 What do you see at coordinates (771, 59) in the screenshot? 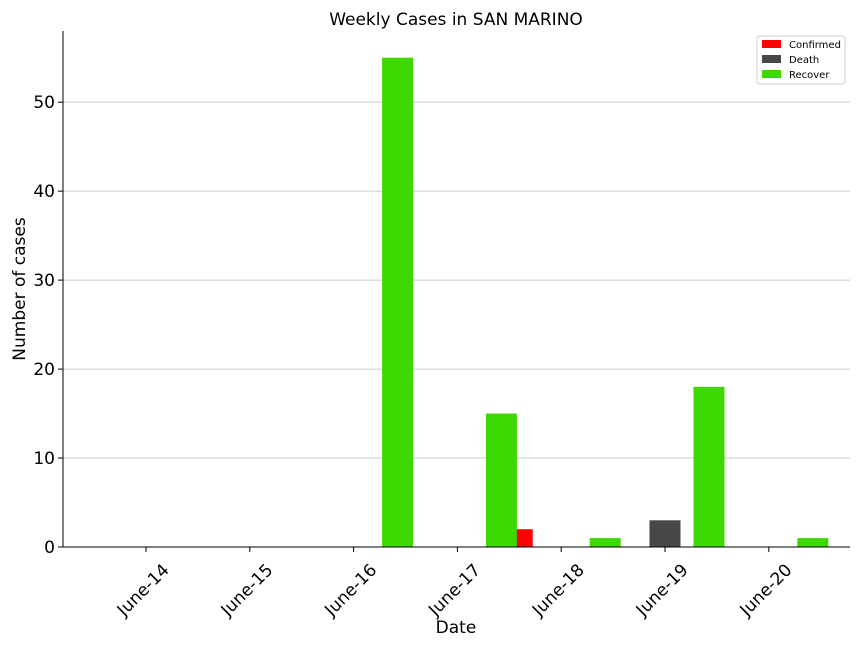
I see `legend-swatch-death` at bounding box center [771, 59].